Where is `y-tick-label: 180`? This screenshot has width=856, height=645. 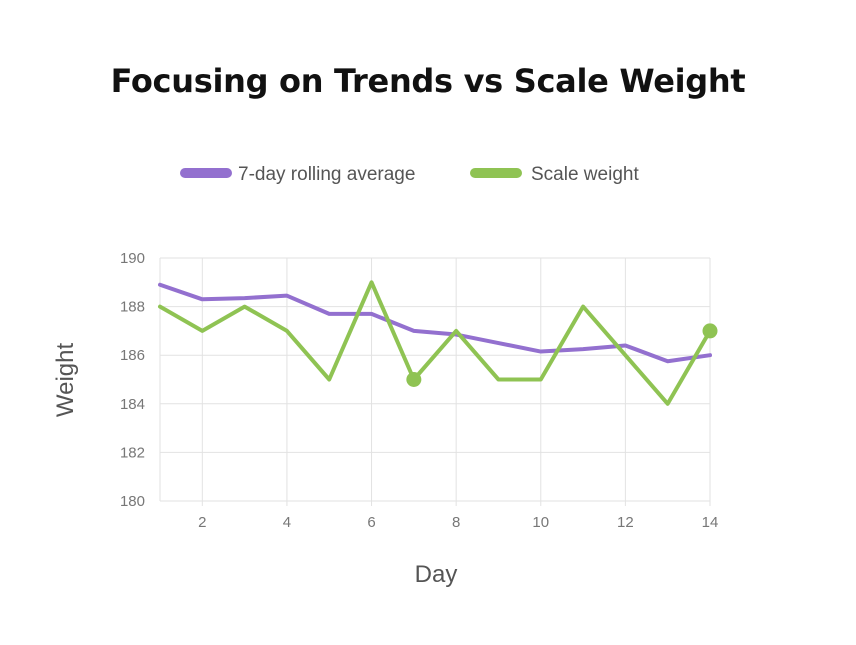 y-tick-label: 180 is located at coordinates (132, 501).